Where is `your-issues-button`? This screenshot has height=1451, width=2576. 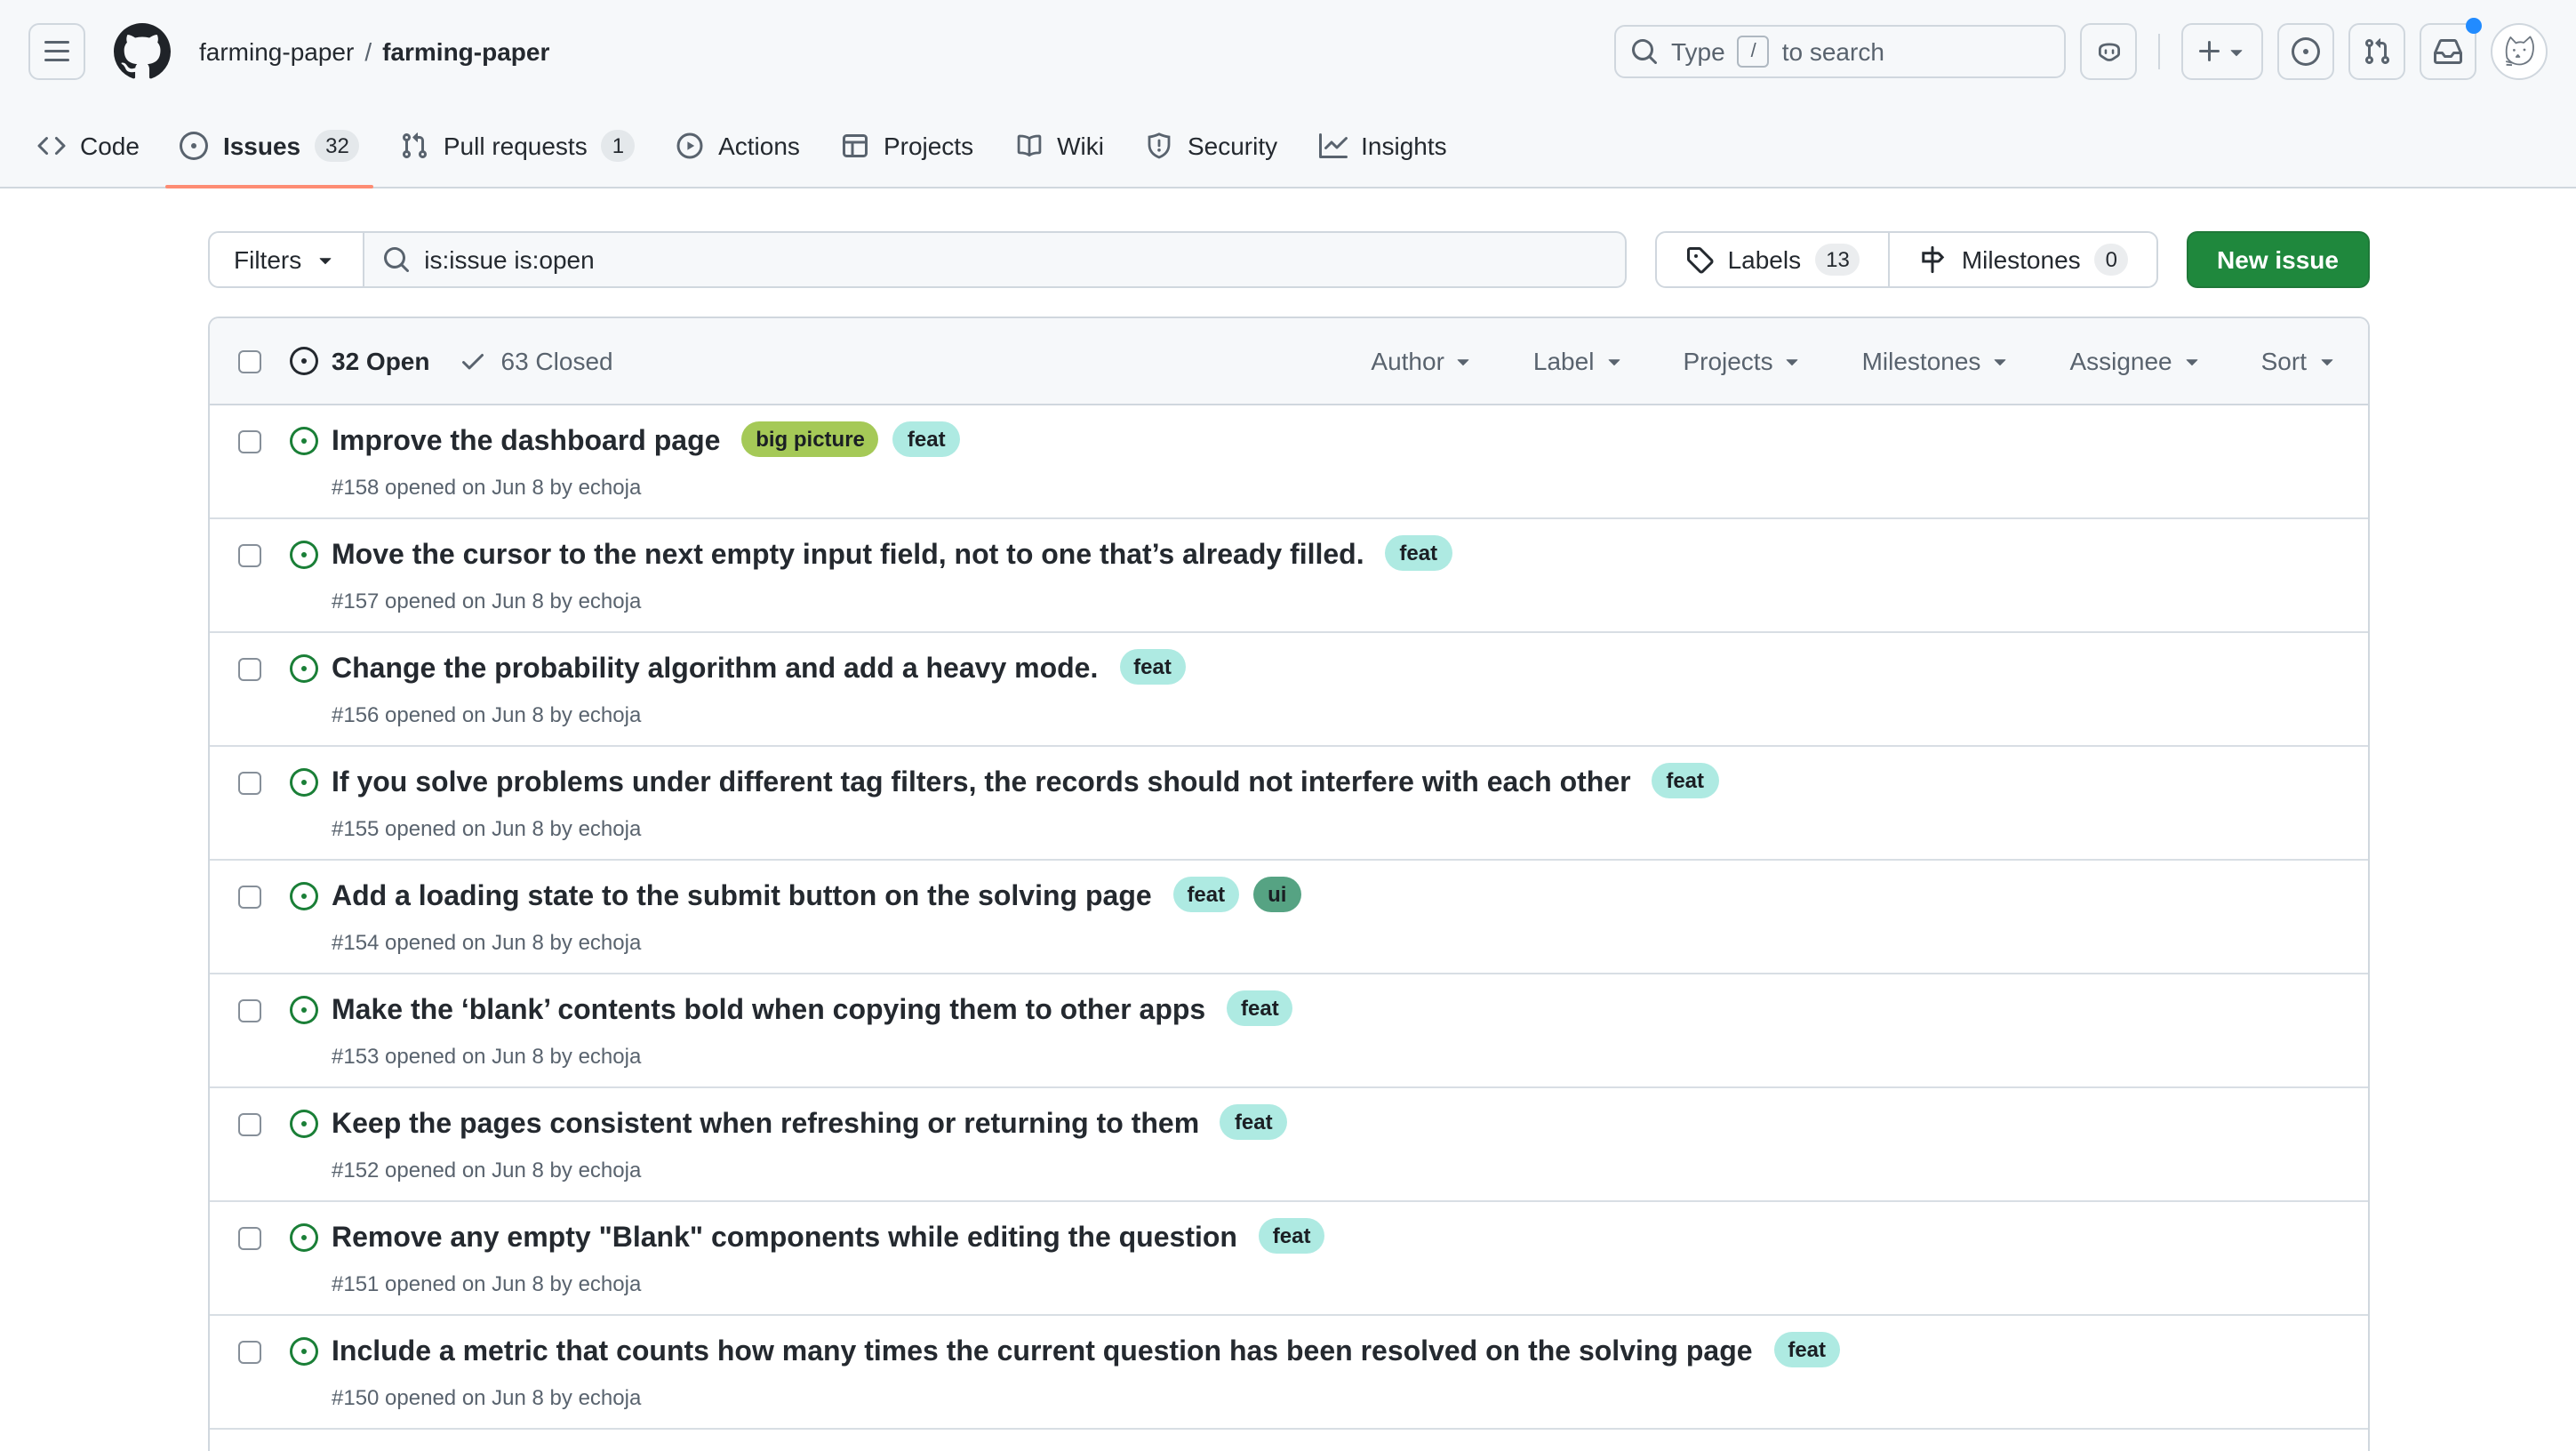
your-issues-button is located at coordinates (2305, 51).